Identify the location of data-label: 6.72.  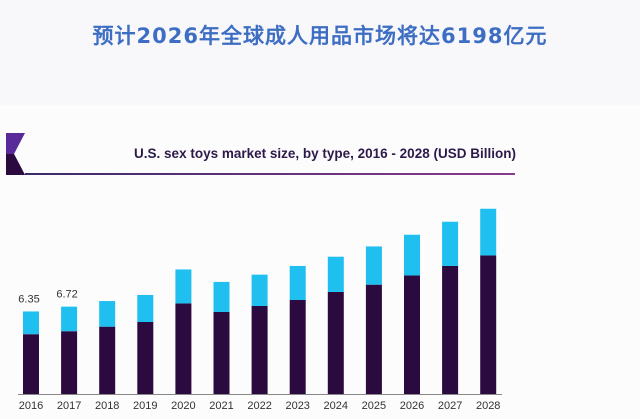
(66, 295).